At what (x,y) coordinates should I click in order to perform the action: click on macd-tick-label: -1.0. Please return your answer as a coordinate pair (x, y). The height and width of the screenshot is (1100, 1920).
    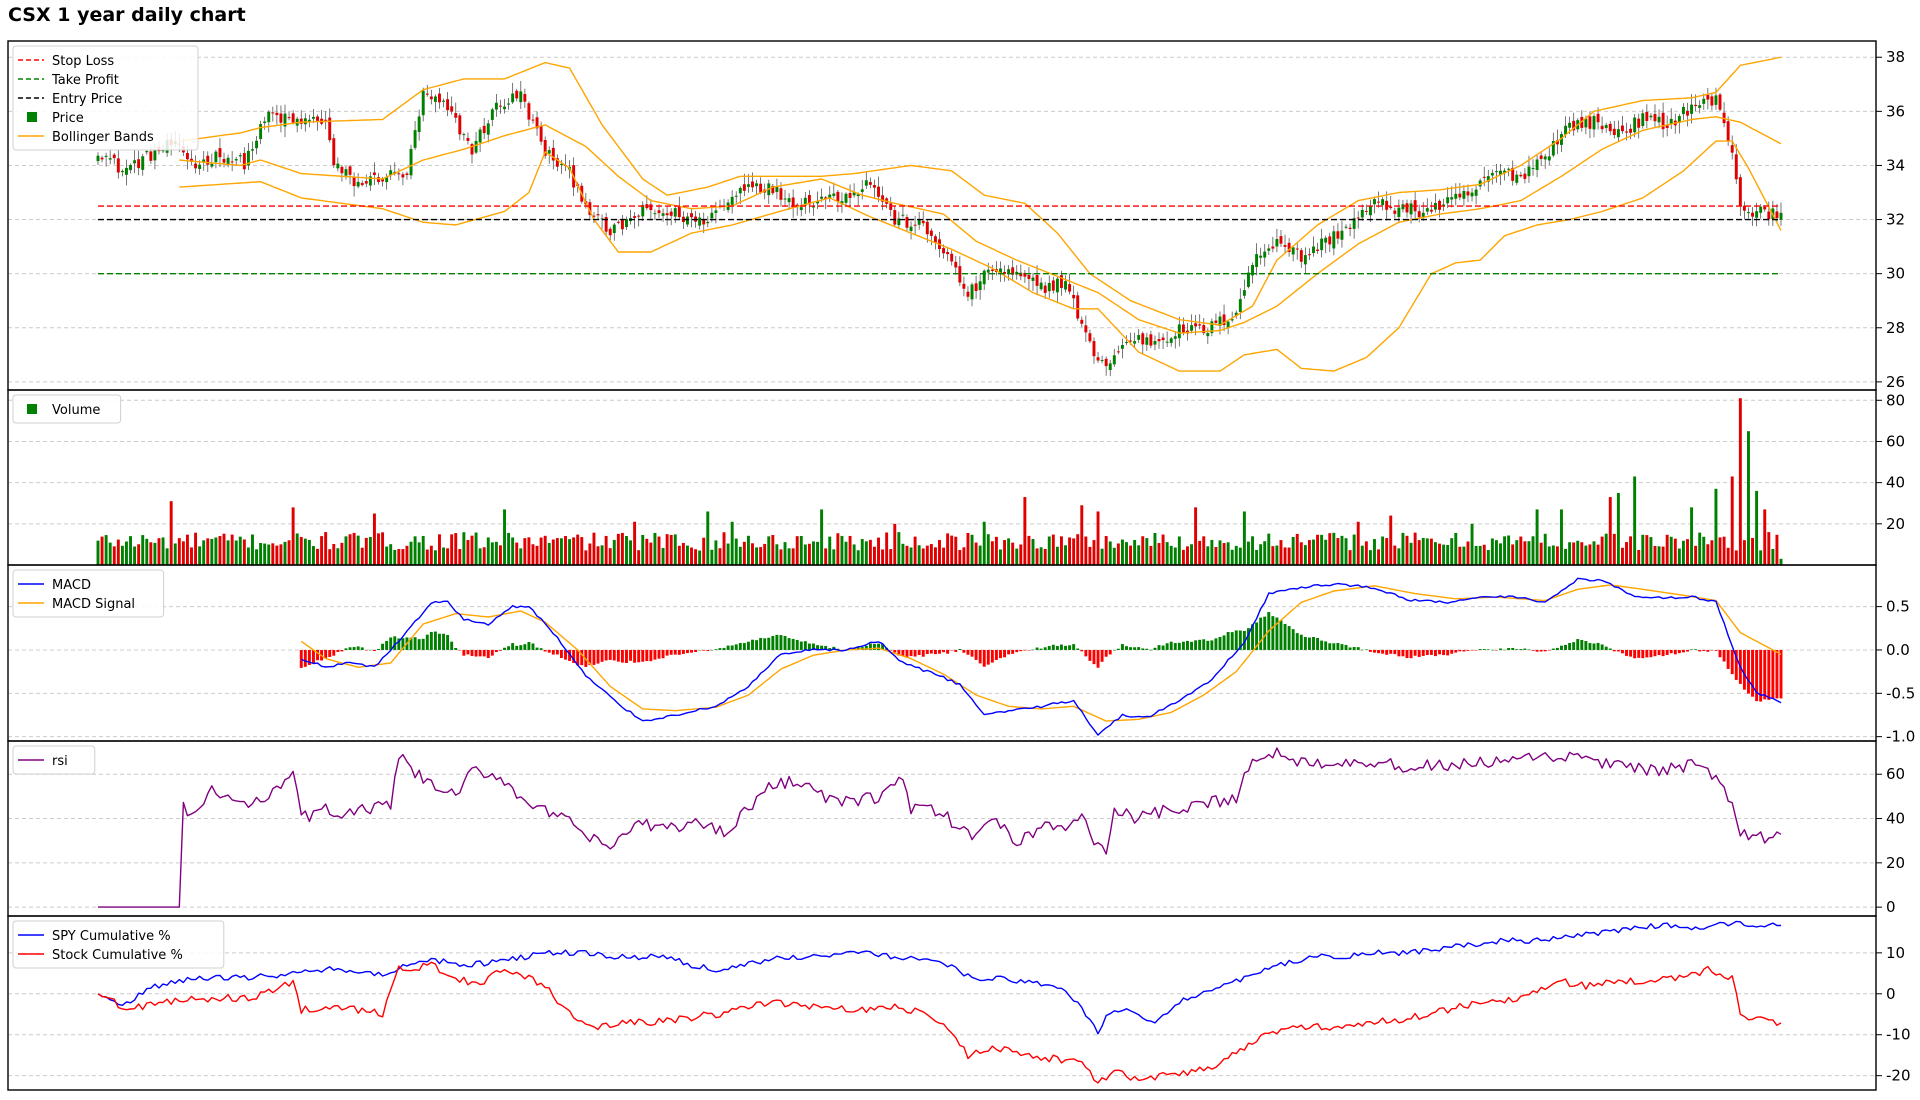
    Looking at the image, I should click on (1900, 737).